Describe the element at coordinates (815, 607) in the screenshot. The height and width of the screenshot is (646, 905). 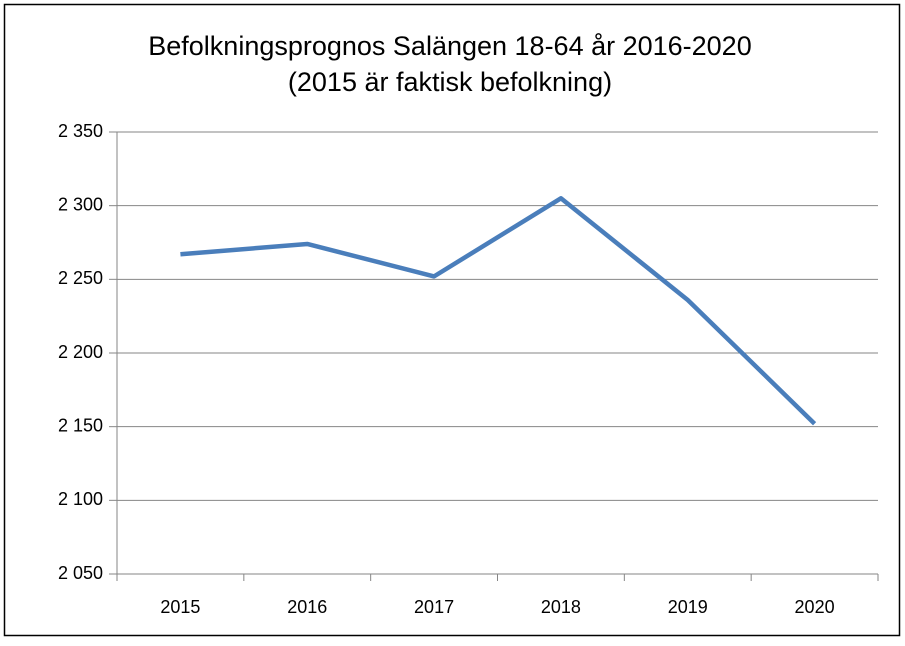
I see `x-tick-label: 2020` at that location.